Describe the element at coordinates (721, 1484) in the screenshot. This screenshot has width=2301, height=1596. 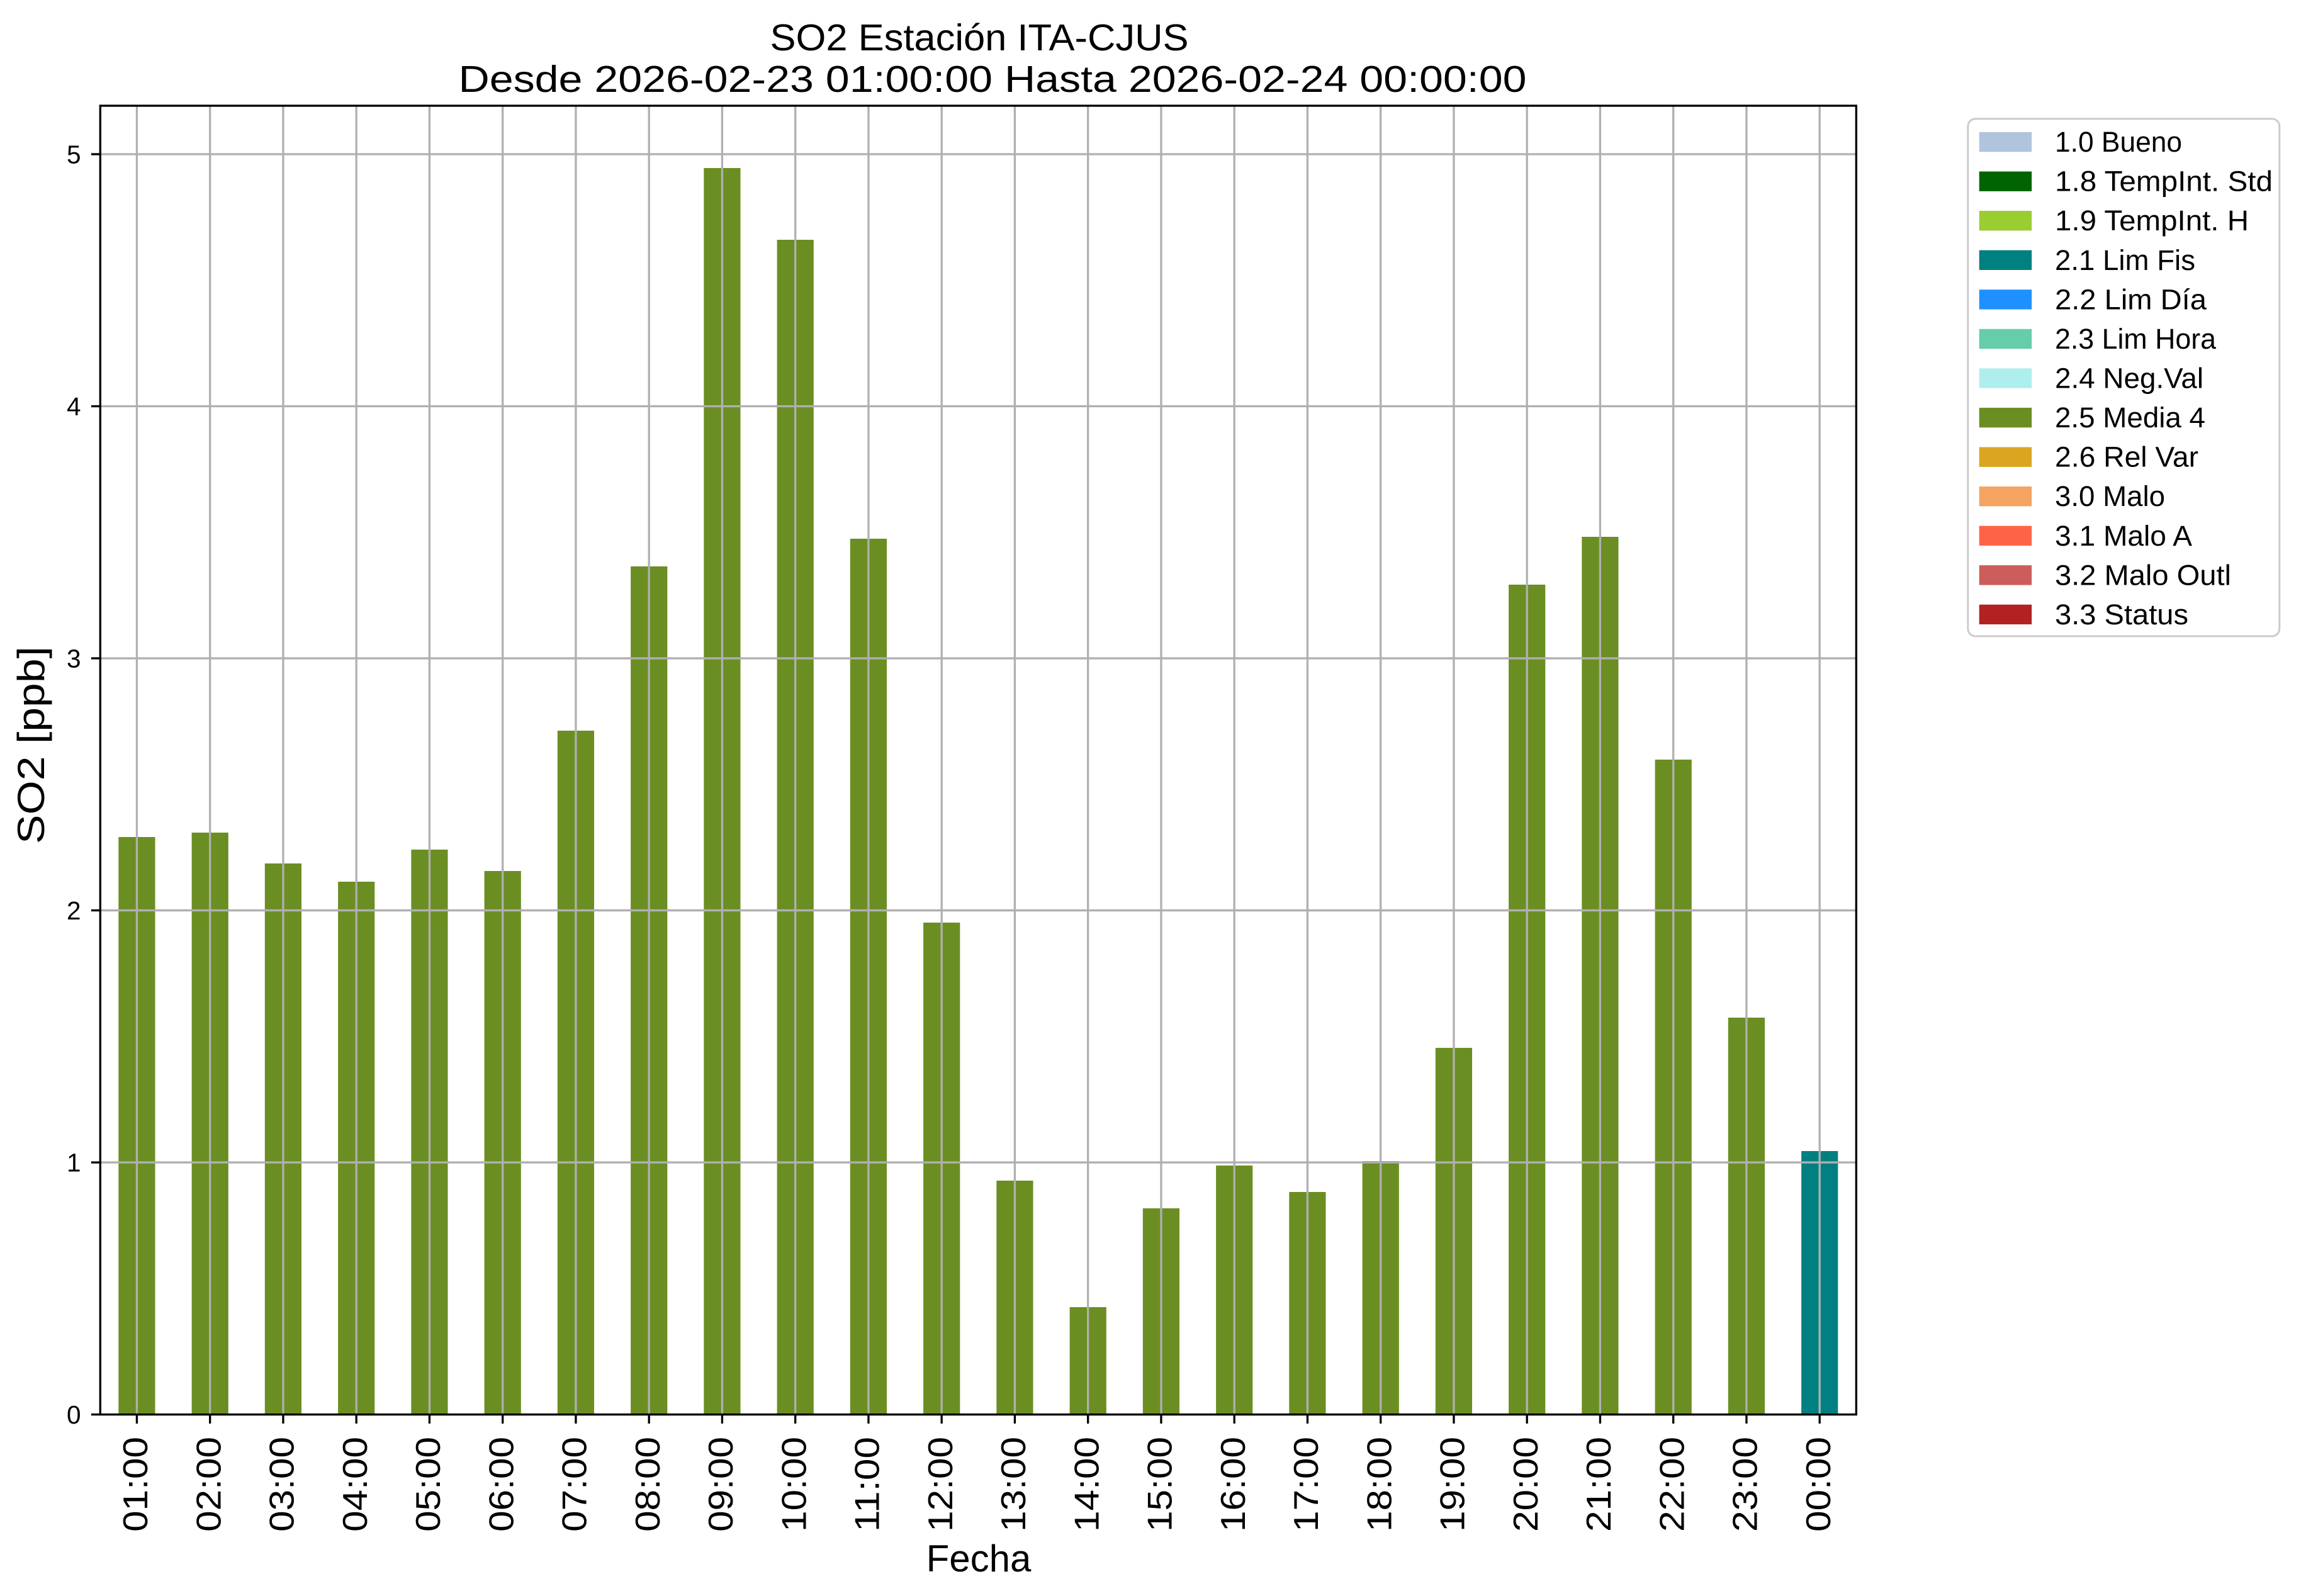
I see `svg-text: 09:00` at that location.